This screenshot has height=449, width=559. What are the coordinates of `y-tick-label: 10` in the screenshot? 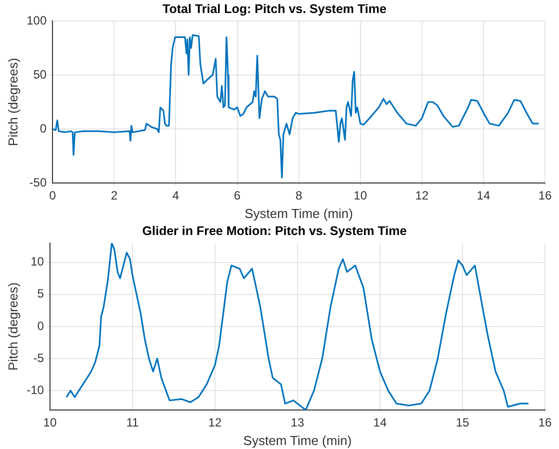 It's located at (37, 261).